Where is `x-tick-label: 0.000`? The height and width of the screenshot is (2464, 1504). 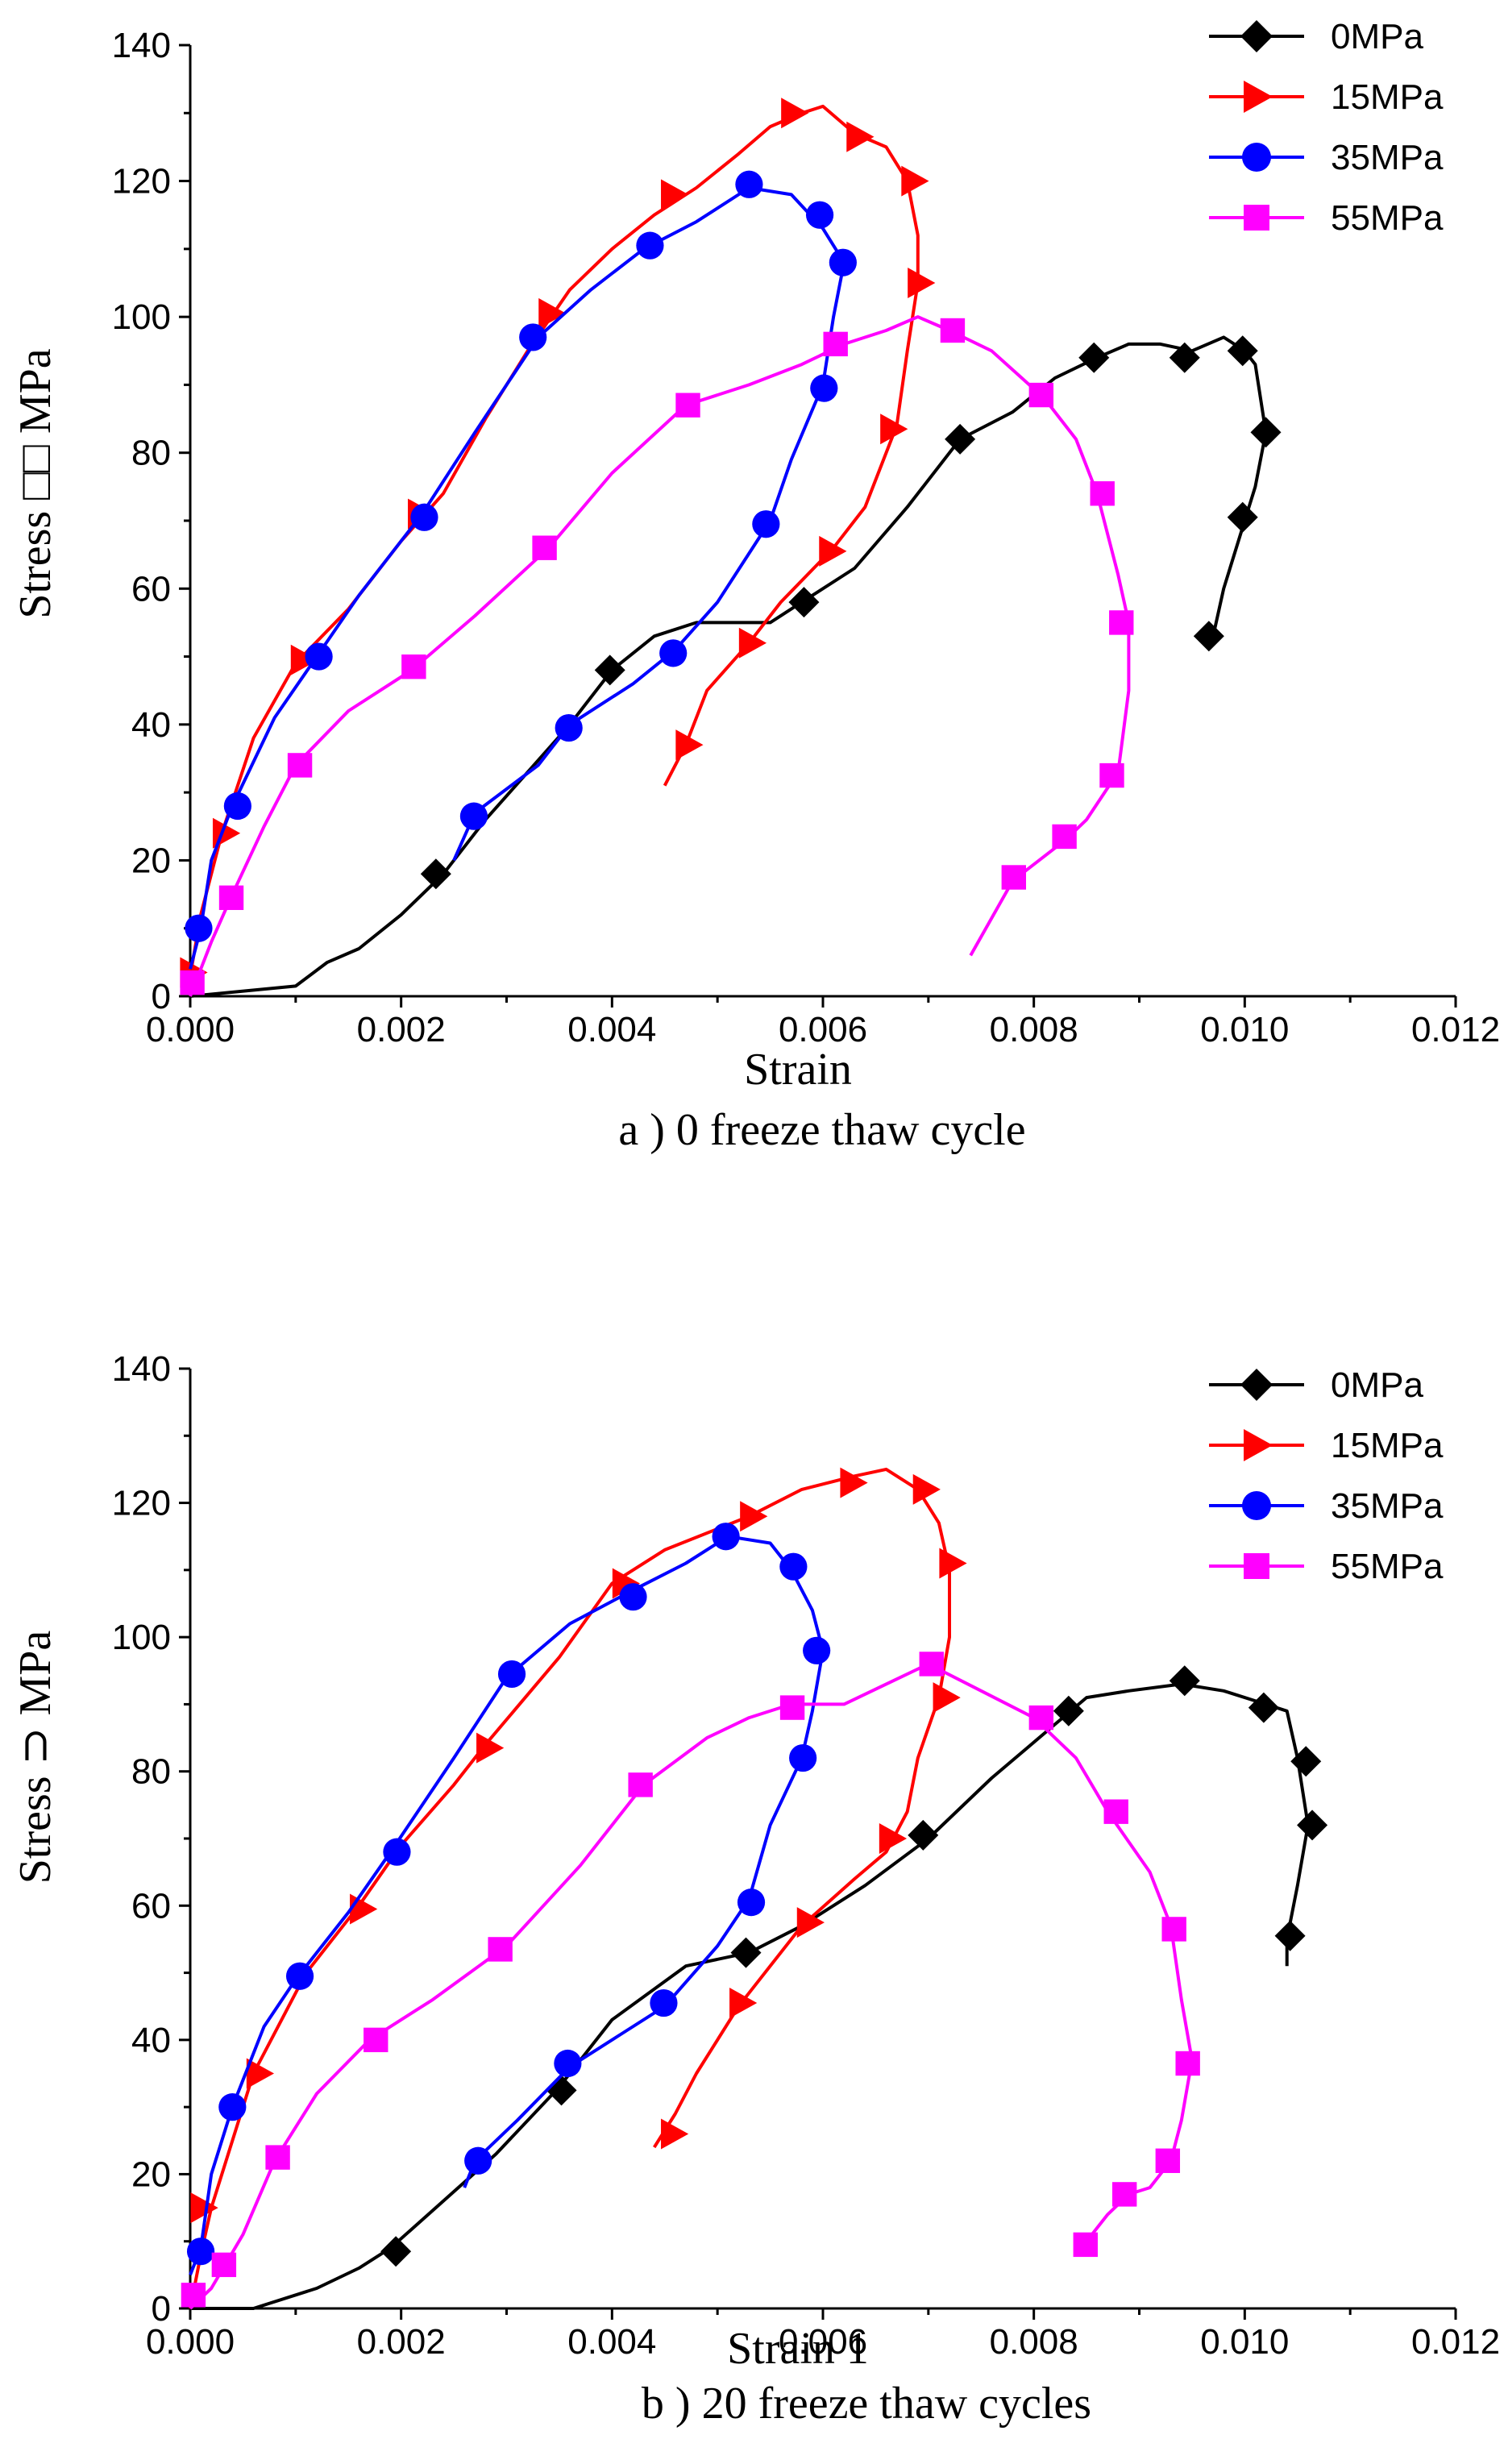 x-tick-label: 0.000 is located at coordinates (190, 2342).